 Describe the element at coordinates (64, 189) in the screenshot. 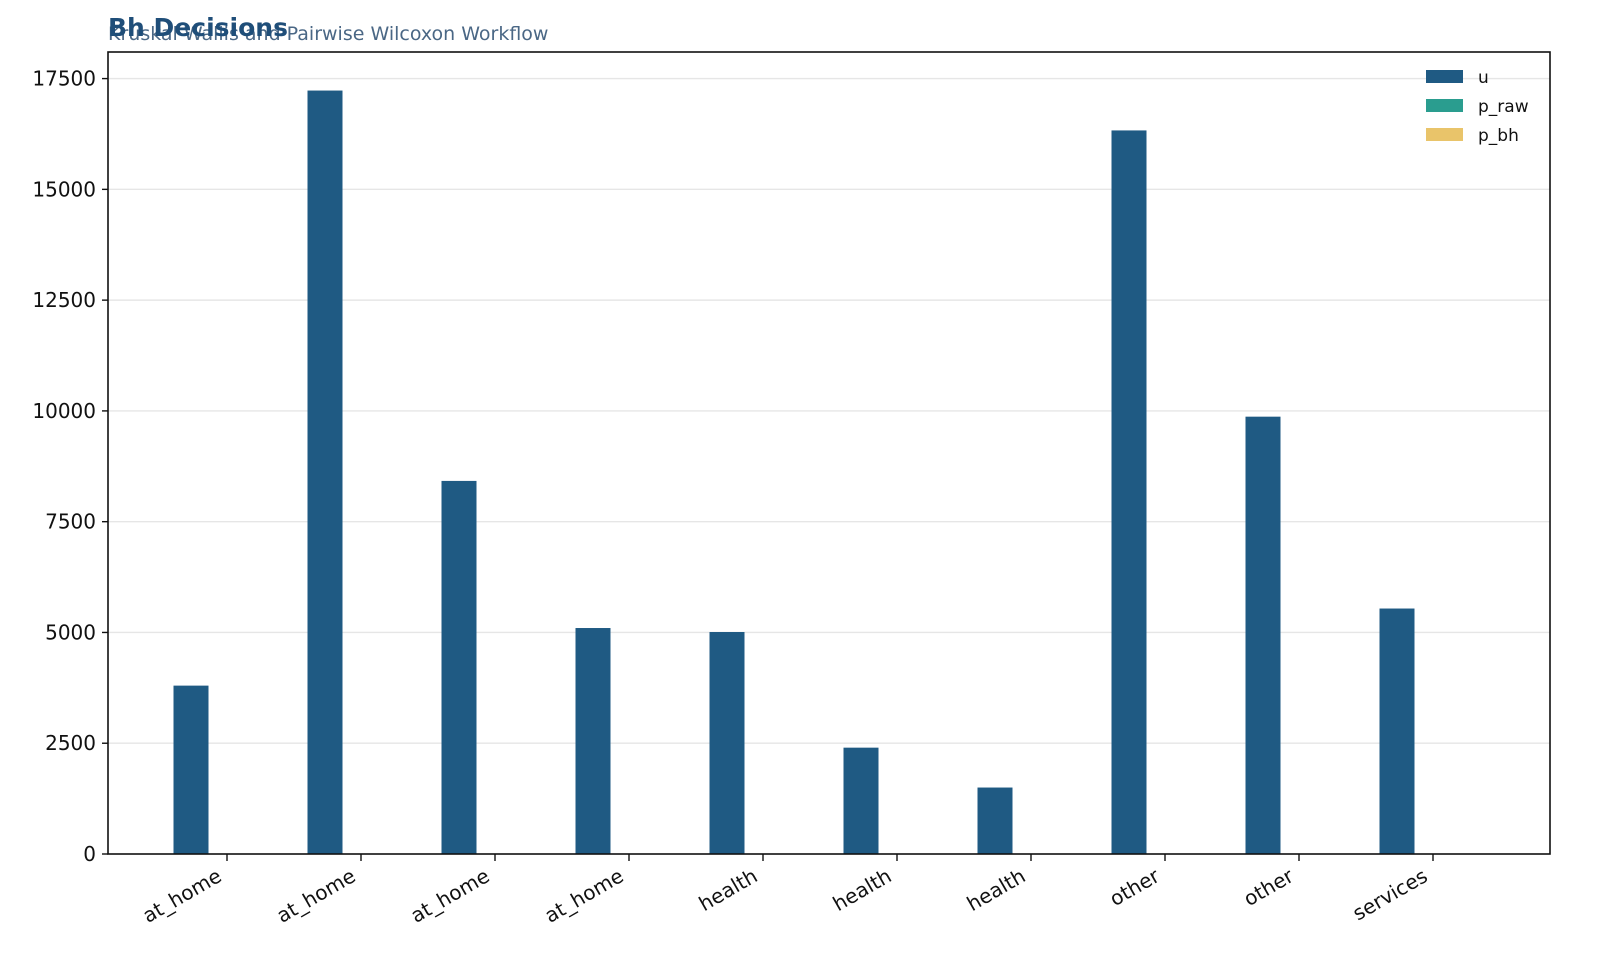

I see `y-tick-label: 15000` at that location.